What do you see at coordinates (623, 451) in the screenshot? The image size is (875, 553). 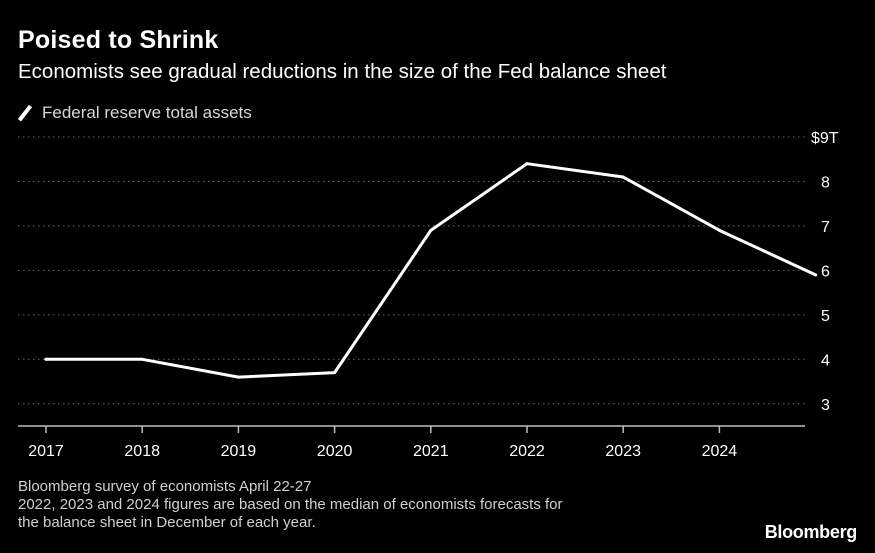 I see `x-tick-label: 2023` at bounding box center [623, 451].